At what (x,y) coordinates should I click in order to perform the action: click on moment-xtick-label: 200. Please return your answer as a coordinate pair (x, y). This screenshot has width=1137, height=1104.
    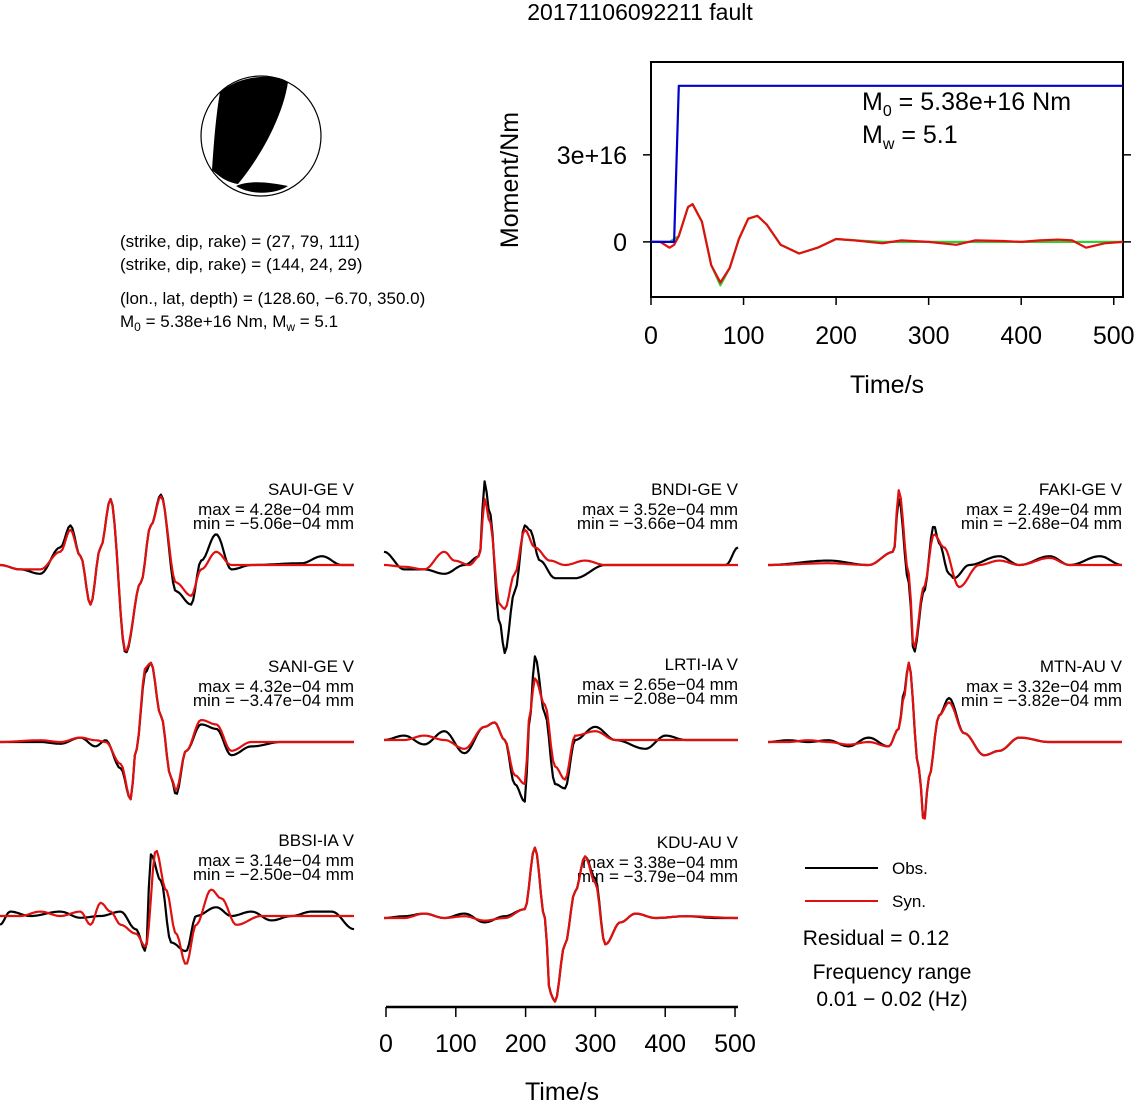
    Looking at the image, I should click on (836, 336).